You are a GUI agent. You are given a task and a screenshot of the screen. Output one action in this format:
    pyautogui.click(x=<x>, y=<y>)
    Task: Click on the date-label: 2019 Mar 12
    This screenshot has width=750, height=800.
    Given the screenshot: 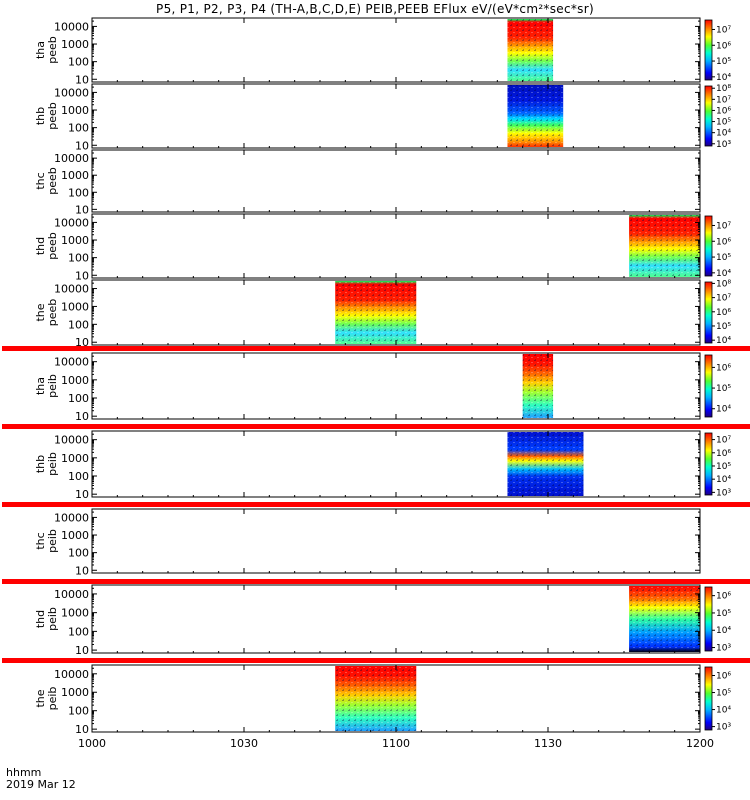 What is the action you would take?
    pyautogui.click(x=41, y=784)
    